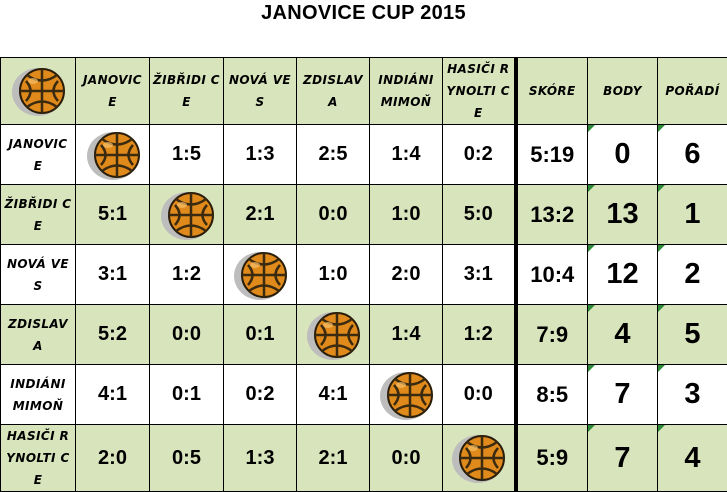 Image resolution: width=727 pixels, height=492 pixels. I want to click on points-cell: 12, so click(623, 275).